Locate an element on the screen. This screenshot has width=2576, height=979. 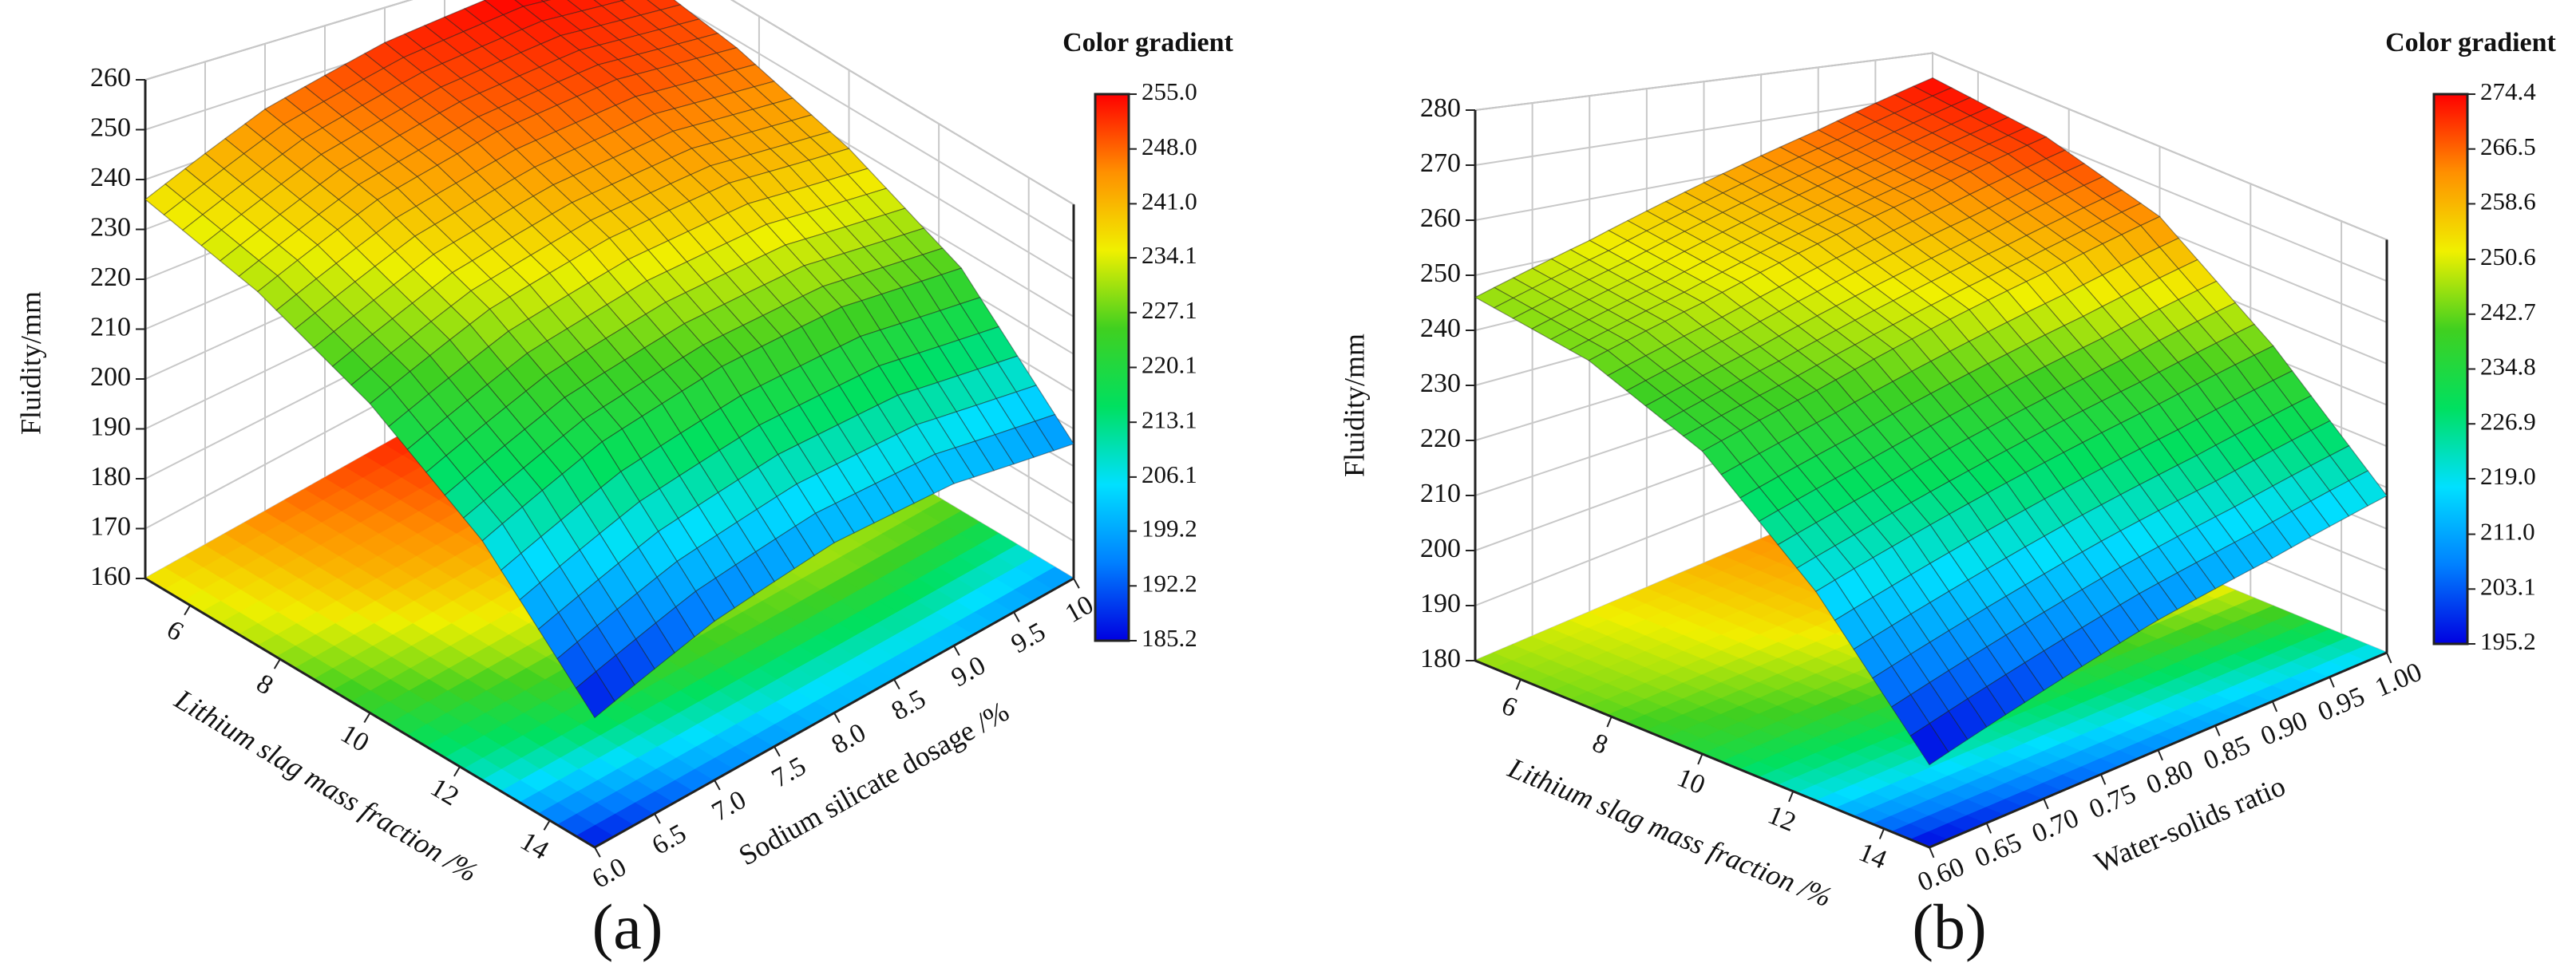
colorbar-tick-label: 266.5 is located at coordinates (2508, 146).